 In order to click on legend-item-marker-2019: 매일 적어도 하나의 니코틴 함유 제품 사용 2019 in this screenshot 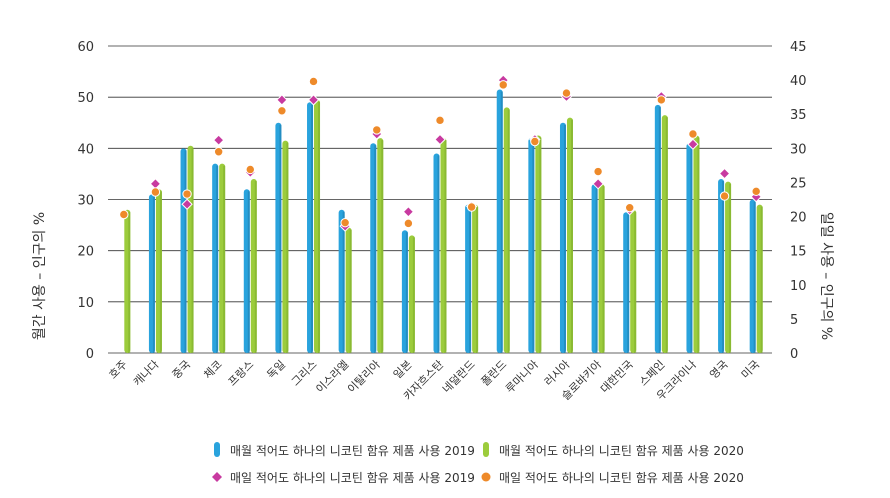, I will do `click(343, 478)`.